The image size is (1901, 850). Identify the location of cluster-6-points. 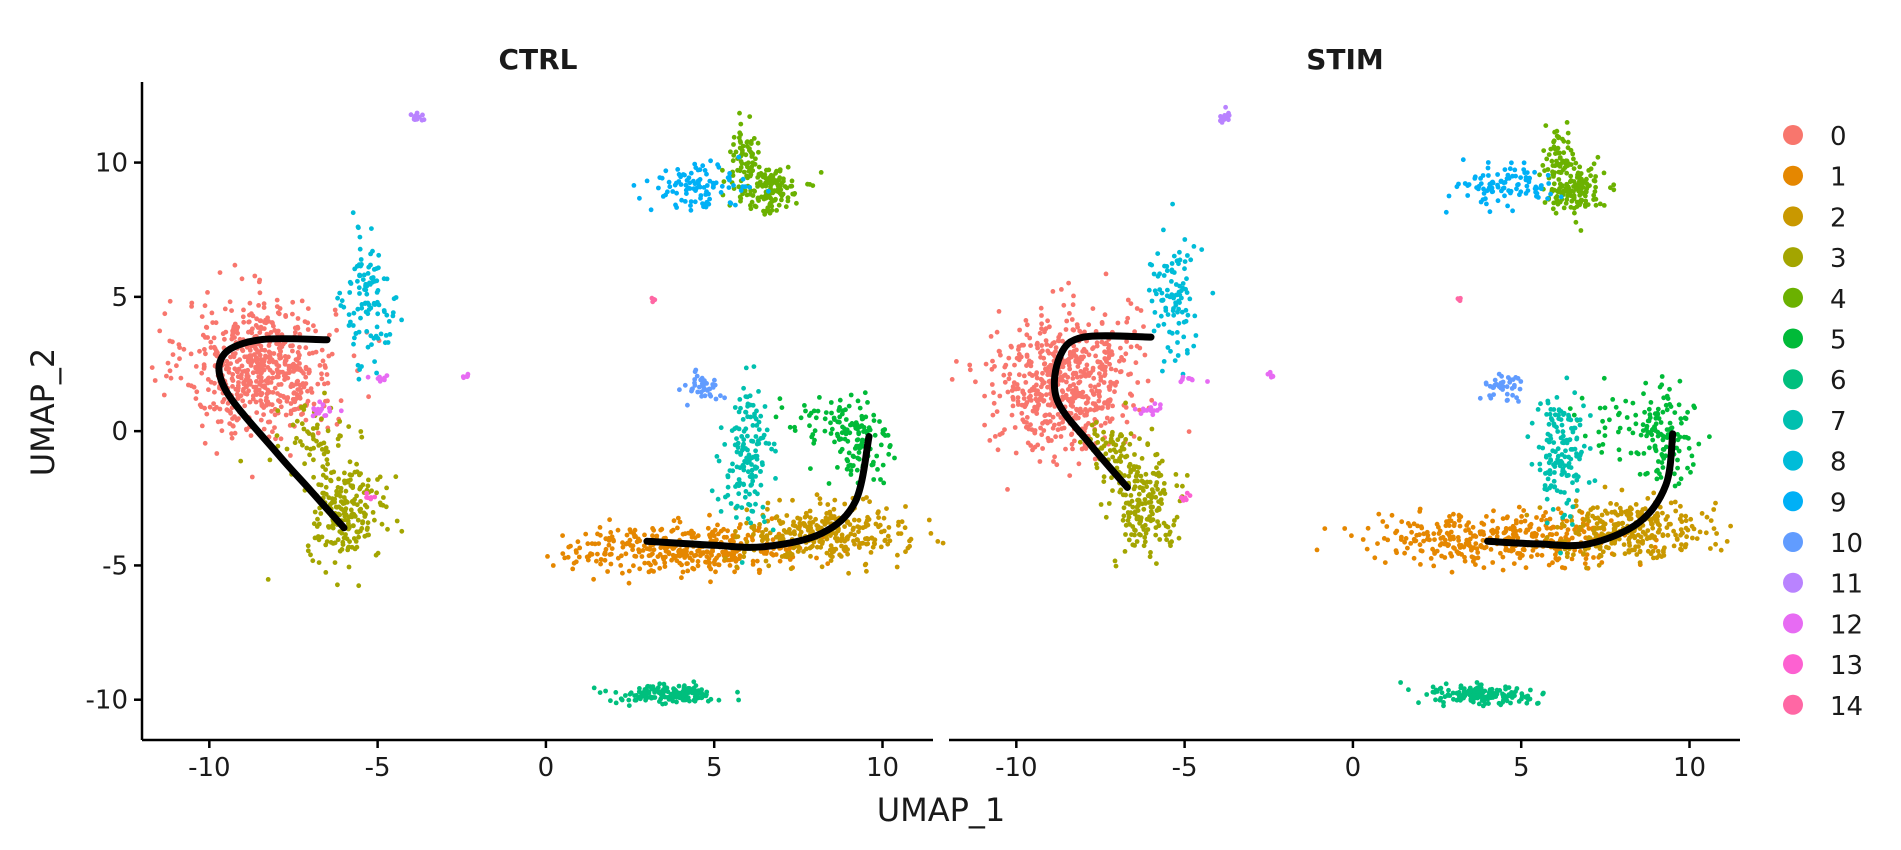
(1472, 694).